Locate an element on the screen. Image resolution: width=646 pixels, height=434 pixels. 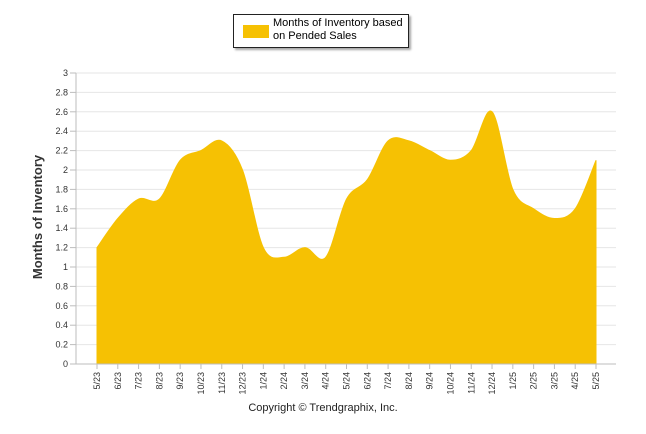
y-tick-label: 0 is located at coordinates (65, 364).